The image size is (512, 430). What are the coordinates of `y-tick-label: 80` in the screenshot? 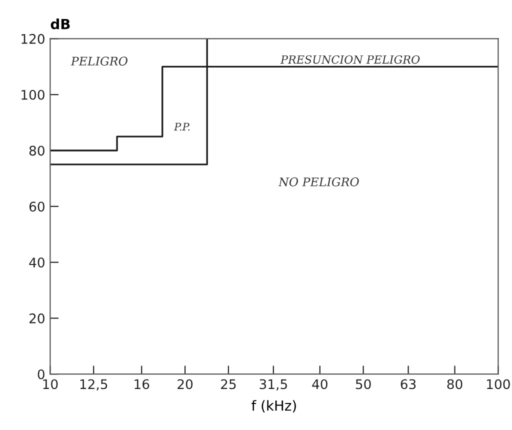 It's located at (36, 151).